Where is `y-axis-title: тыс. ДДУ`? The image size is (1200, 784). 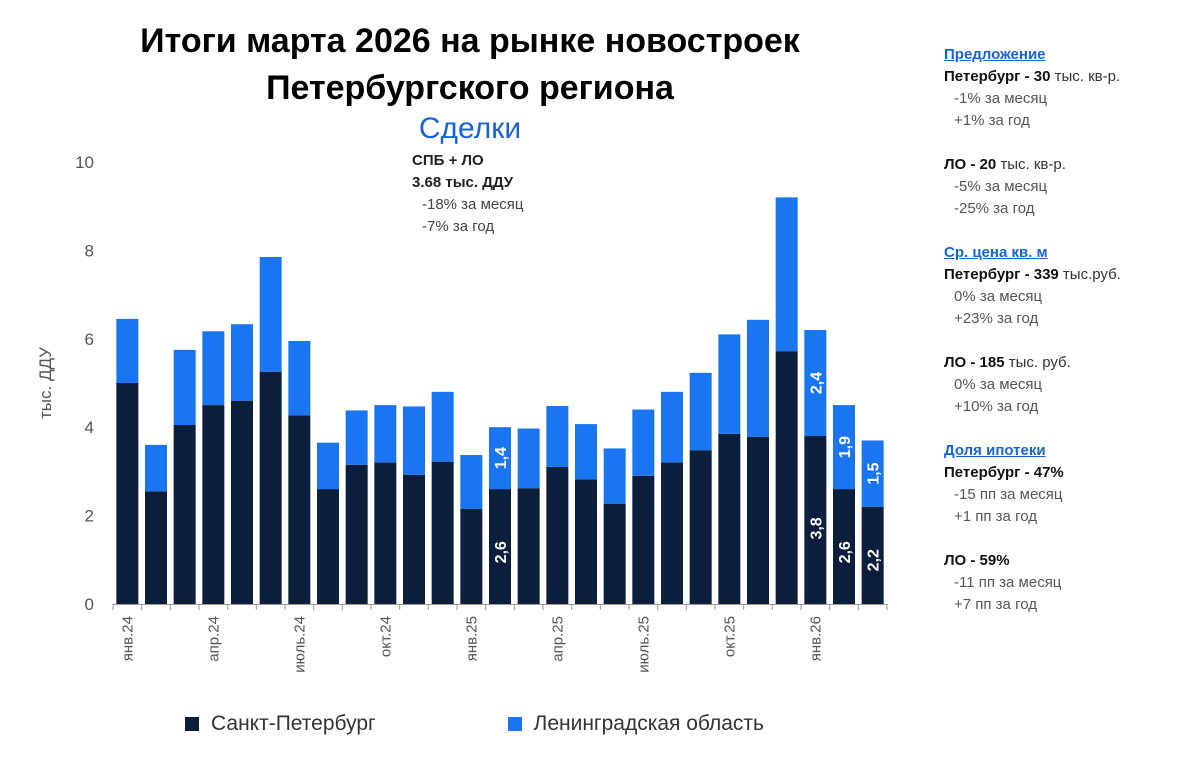
y-axis-title: тыс. ДДУ is located at coordinates (45, 383).